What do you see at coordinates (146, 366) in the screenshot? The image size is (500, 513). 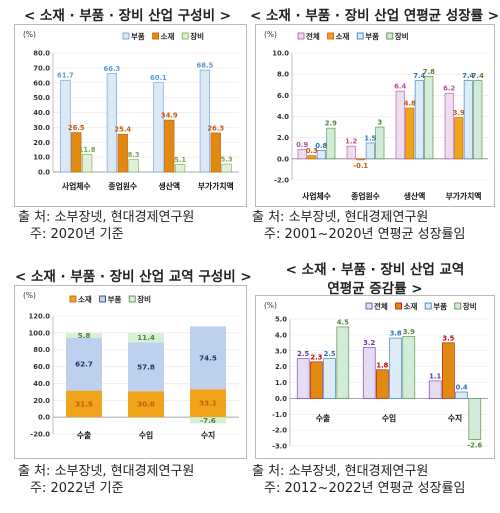 I see `data-label: 57.8` at bounding box center [146, 366].